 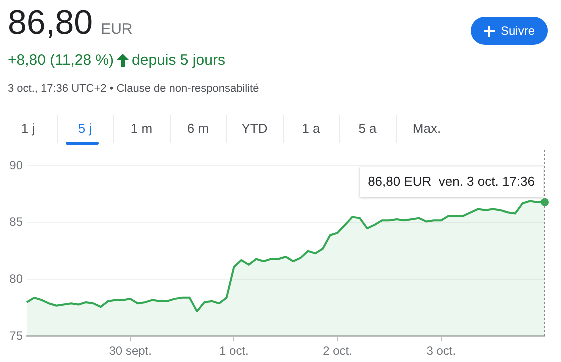 I want to click on text: 3 oct., 17:36 UTC+2 • Clause de non-responsabilité, so click(x=134, y=89).